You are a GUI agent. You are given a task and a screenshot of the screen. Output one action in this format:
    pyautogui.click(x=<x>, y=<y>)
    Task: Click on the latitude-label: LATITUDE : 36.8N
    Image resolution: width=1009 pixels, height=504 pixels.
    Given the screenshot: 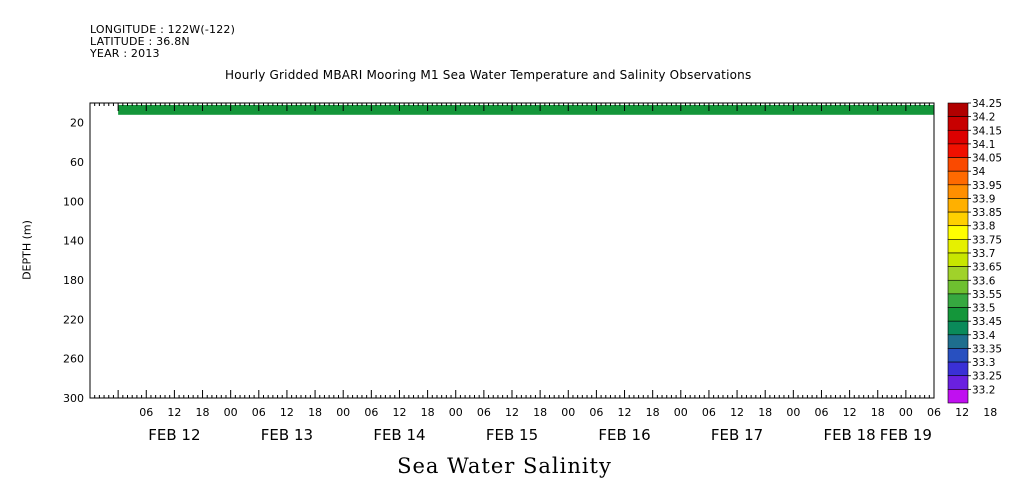 What is the action you would take?
    pyautogui.click(x=140, y=41)
    